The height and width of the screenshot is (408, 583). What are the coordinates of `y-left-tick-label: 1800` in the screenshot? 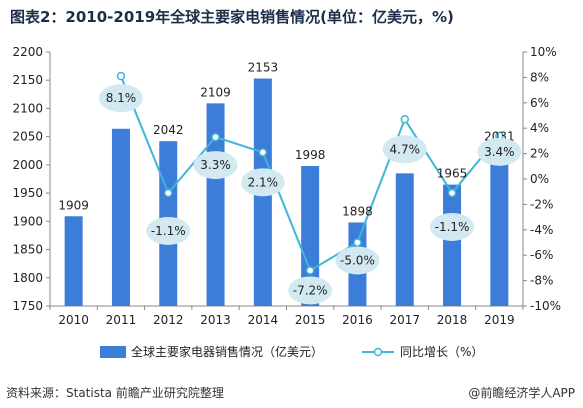 It's located at (27, 278).